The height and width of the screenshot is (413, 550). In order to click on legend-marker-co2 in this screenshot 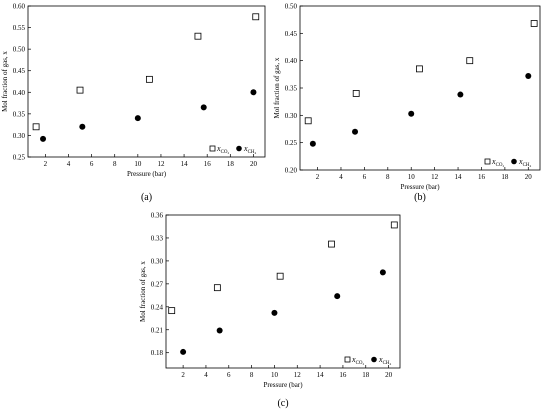, I will do `click(212, 148)`.